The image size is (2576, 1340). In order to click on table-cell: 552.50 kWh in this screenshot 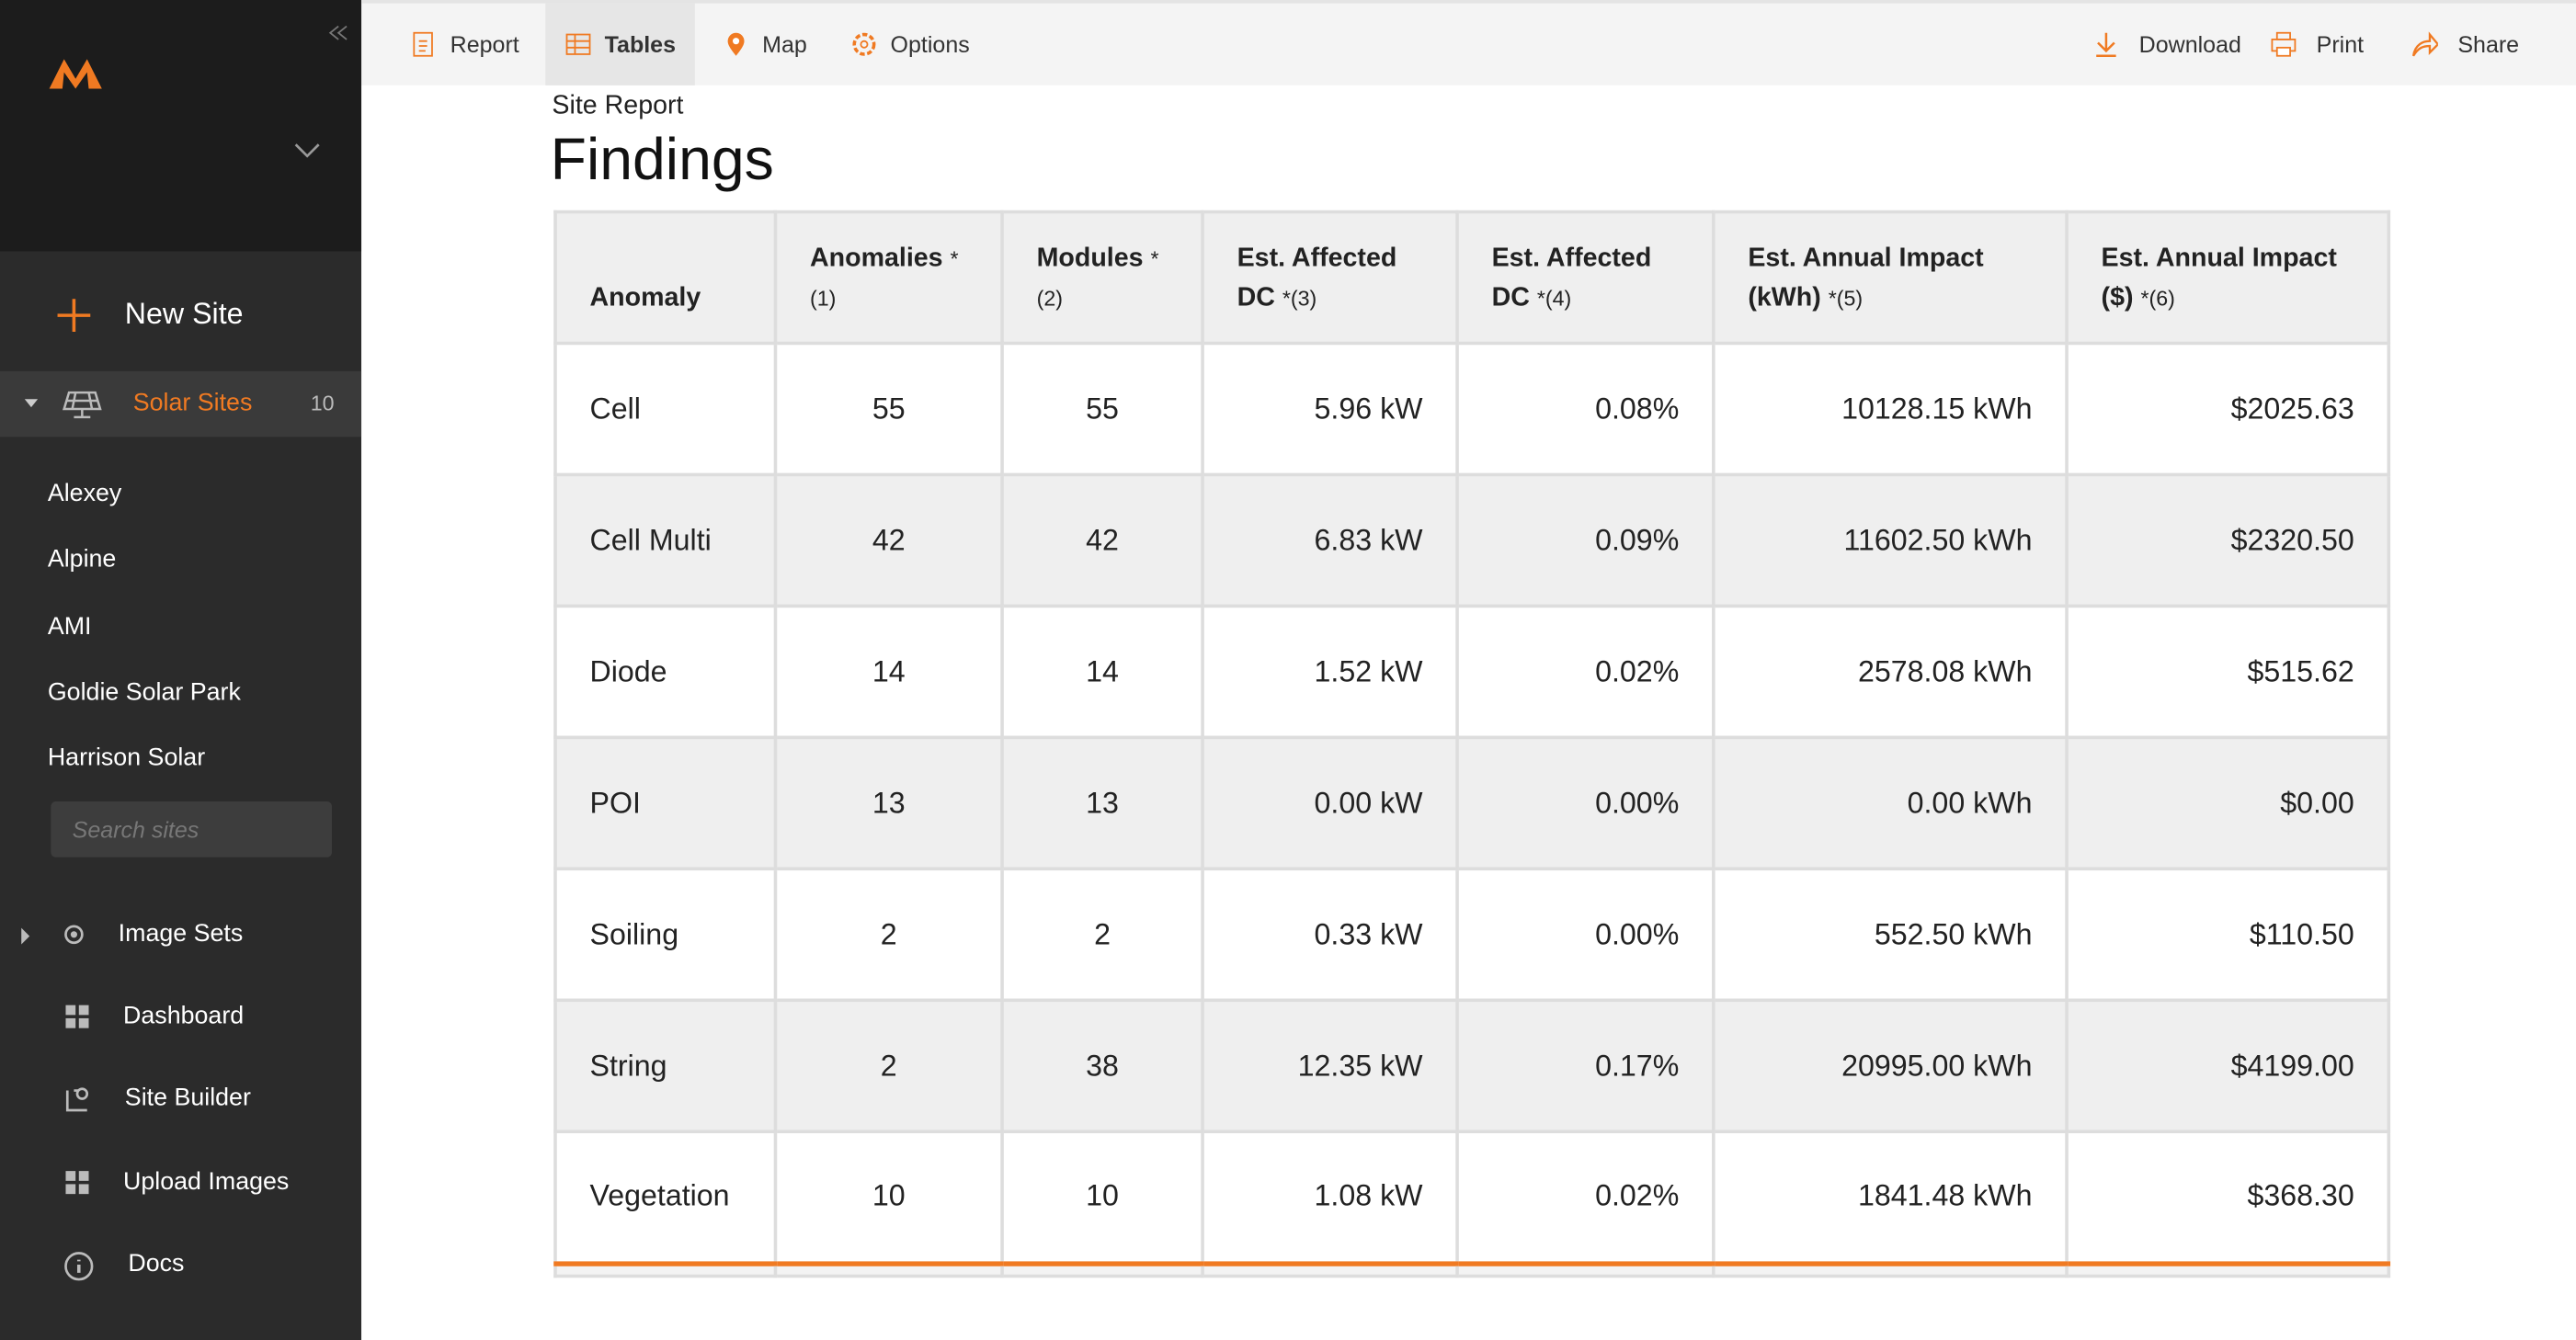, I will do `click(1890, 935)`.